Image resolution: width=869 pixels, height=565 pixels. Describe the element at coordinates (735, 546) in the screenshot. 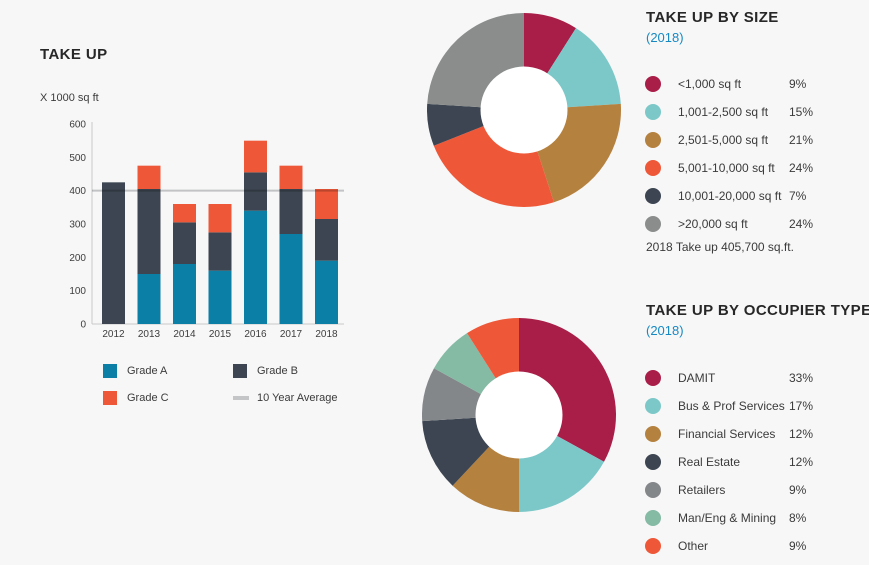

I see `legend-item: Other 9%` at that location.